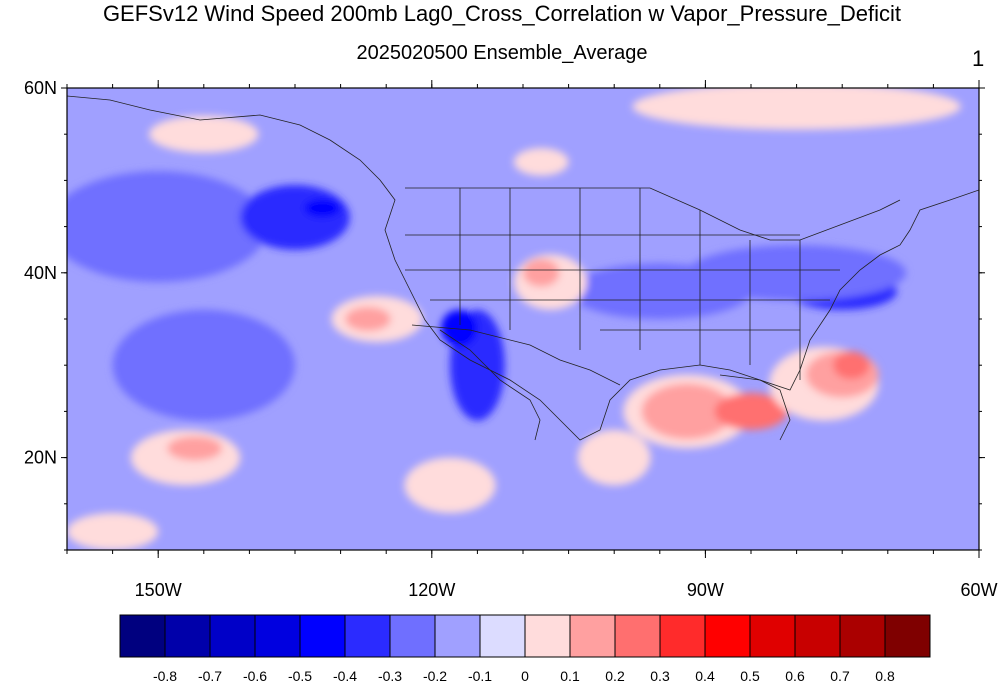 This screenshot has width=1004, height=682. Describe the element at coordinates (40, 458) in the screenshot. I see `lat-tick-label: 20N` at that location.